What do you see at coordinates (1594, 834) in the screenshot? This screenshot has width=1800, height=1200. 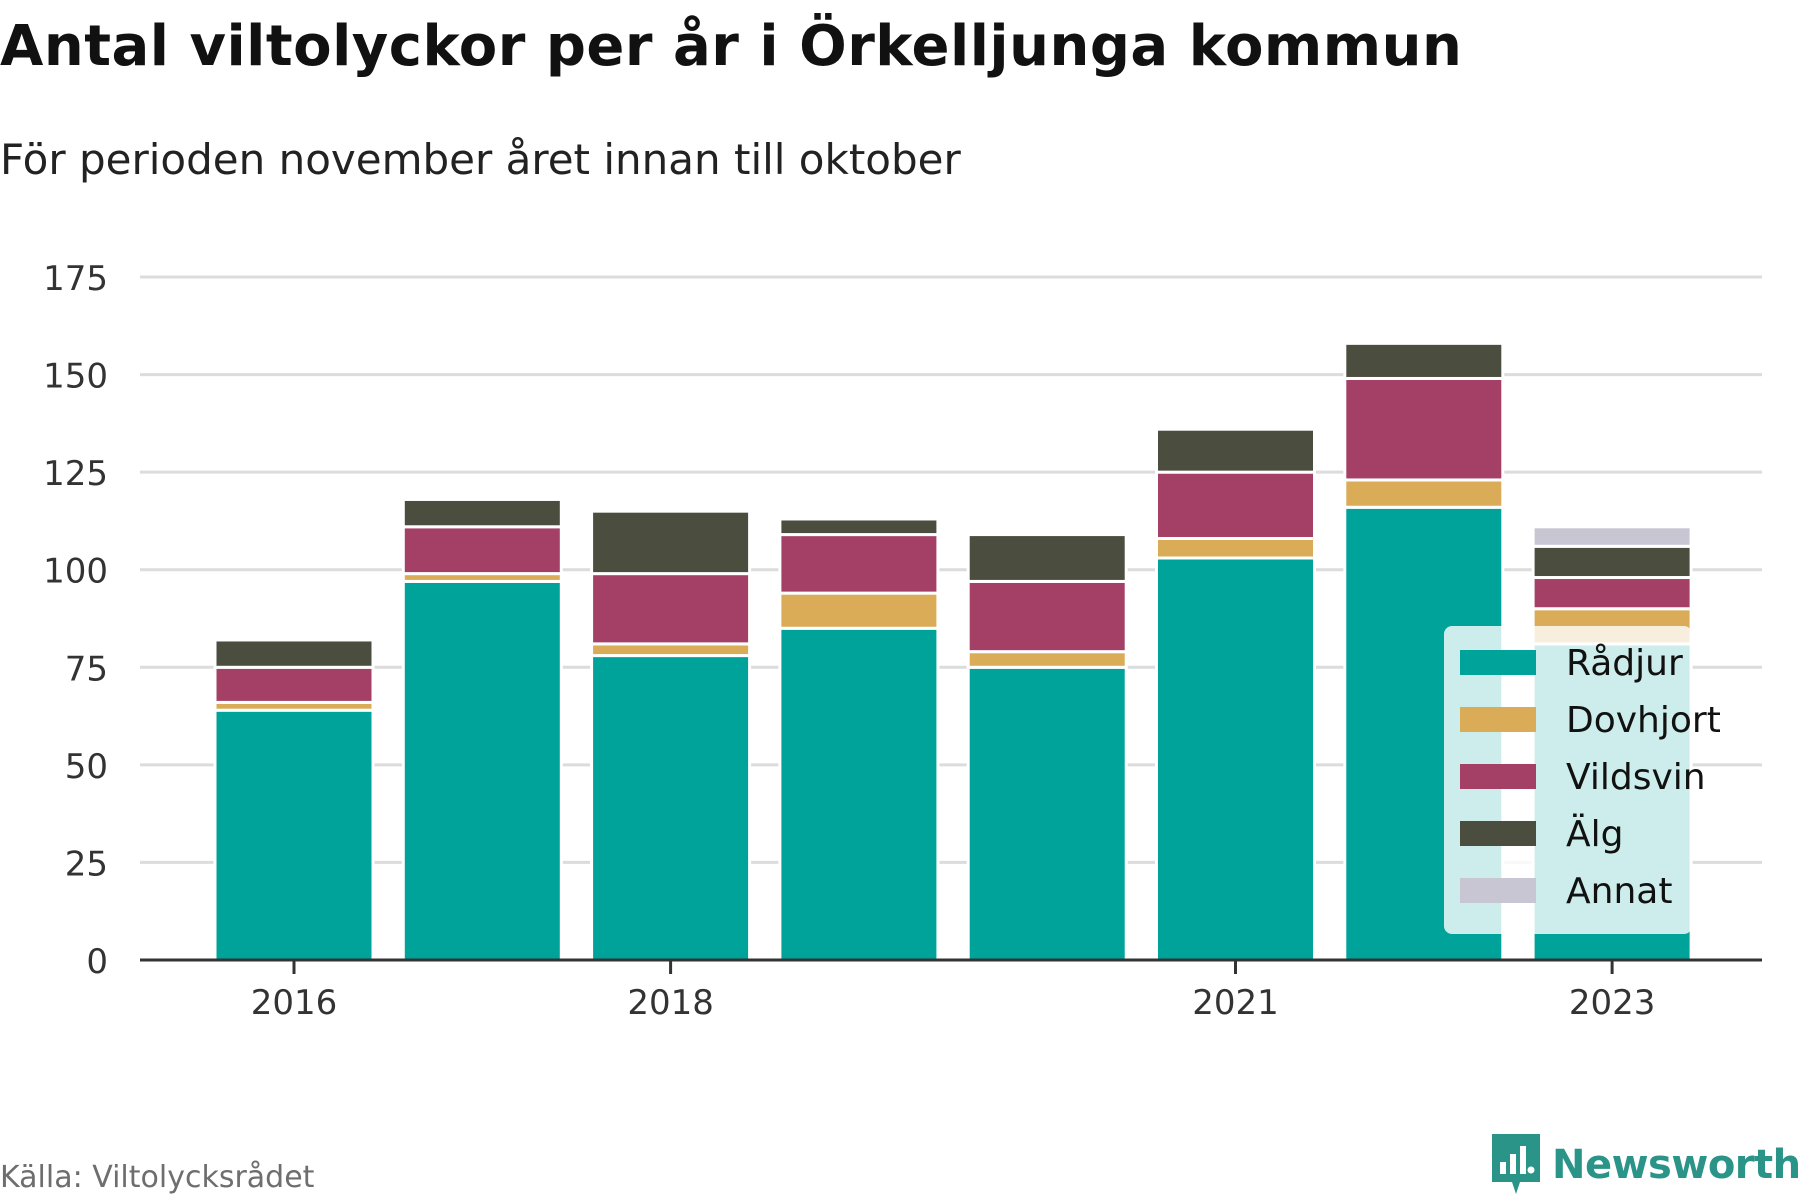 I see `legend-label: Älg` at bounding box center [1594, 834].